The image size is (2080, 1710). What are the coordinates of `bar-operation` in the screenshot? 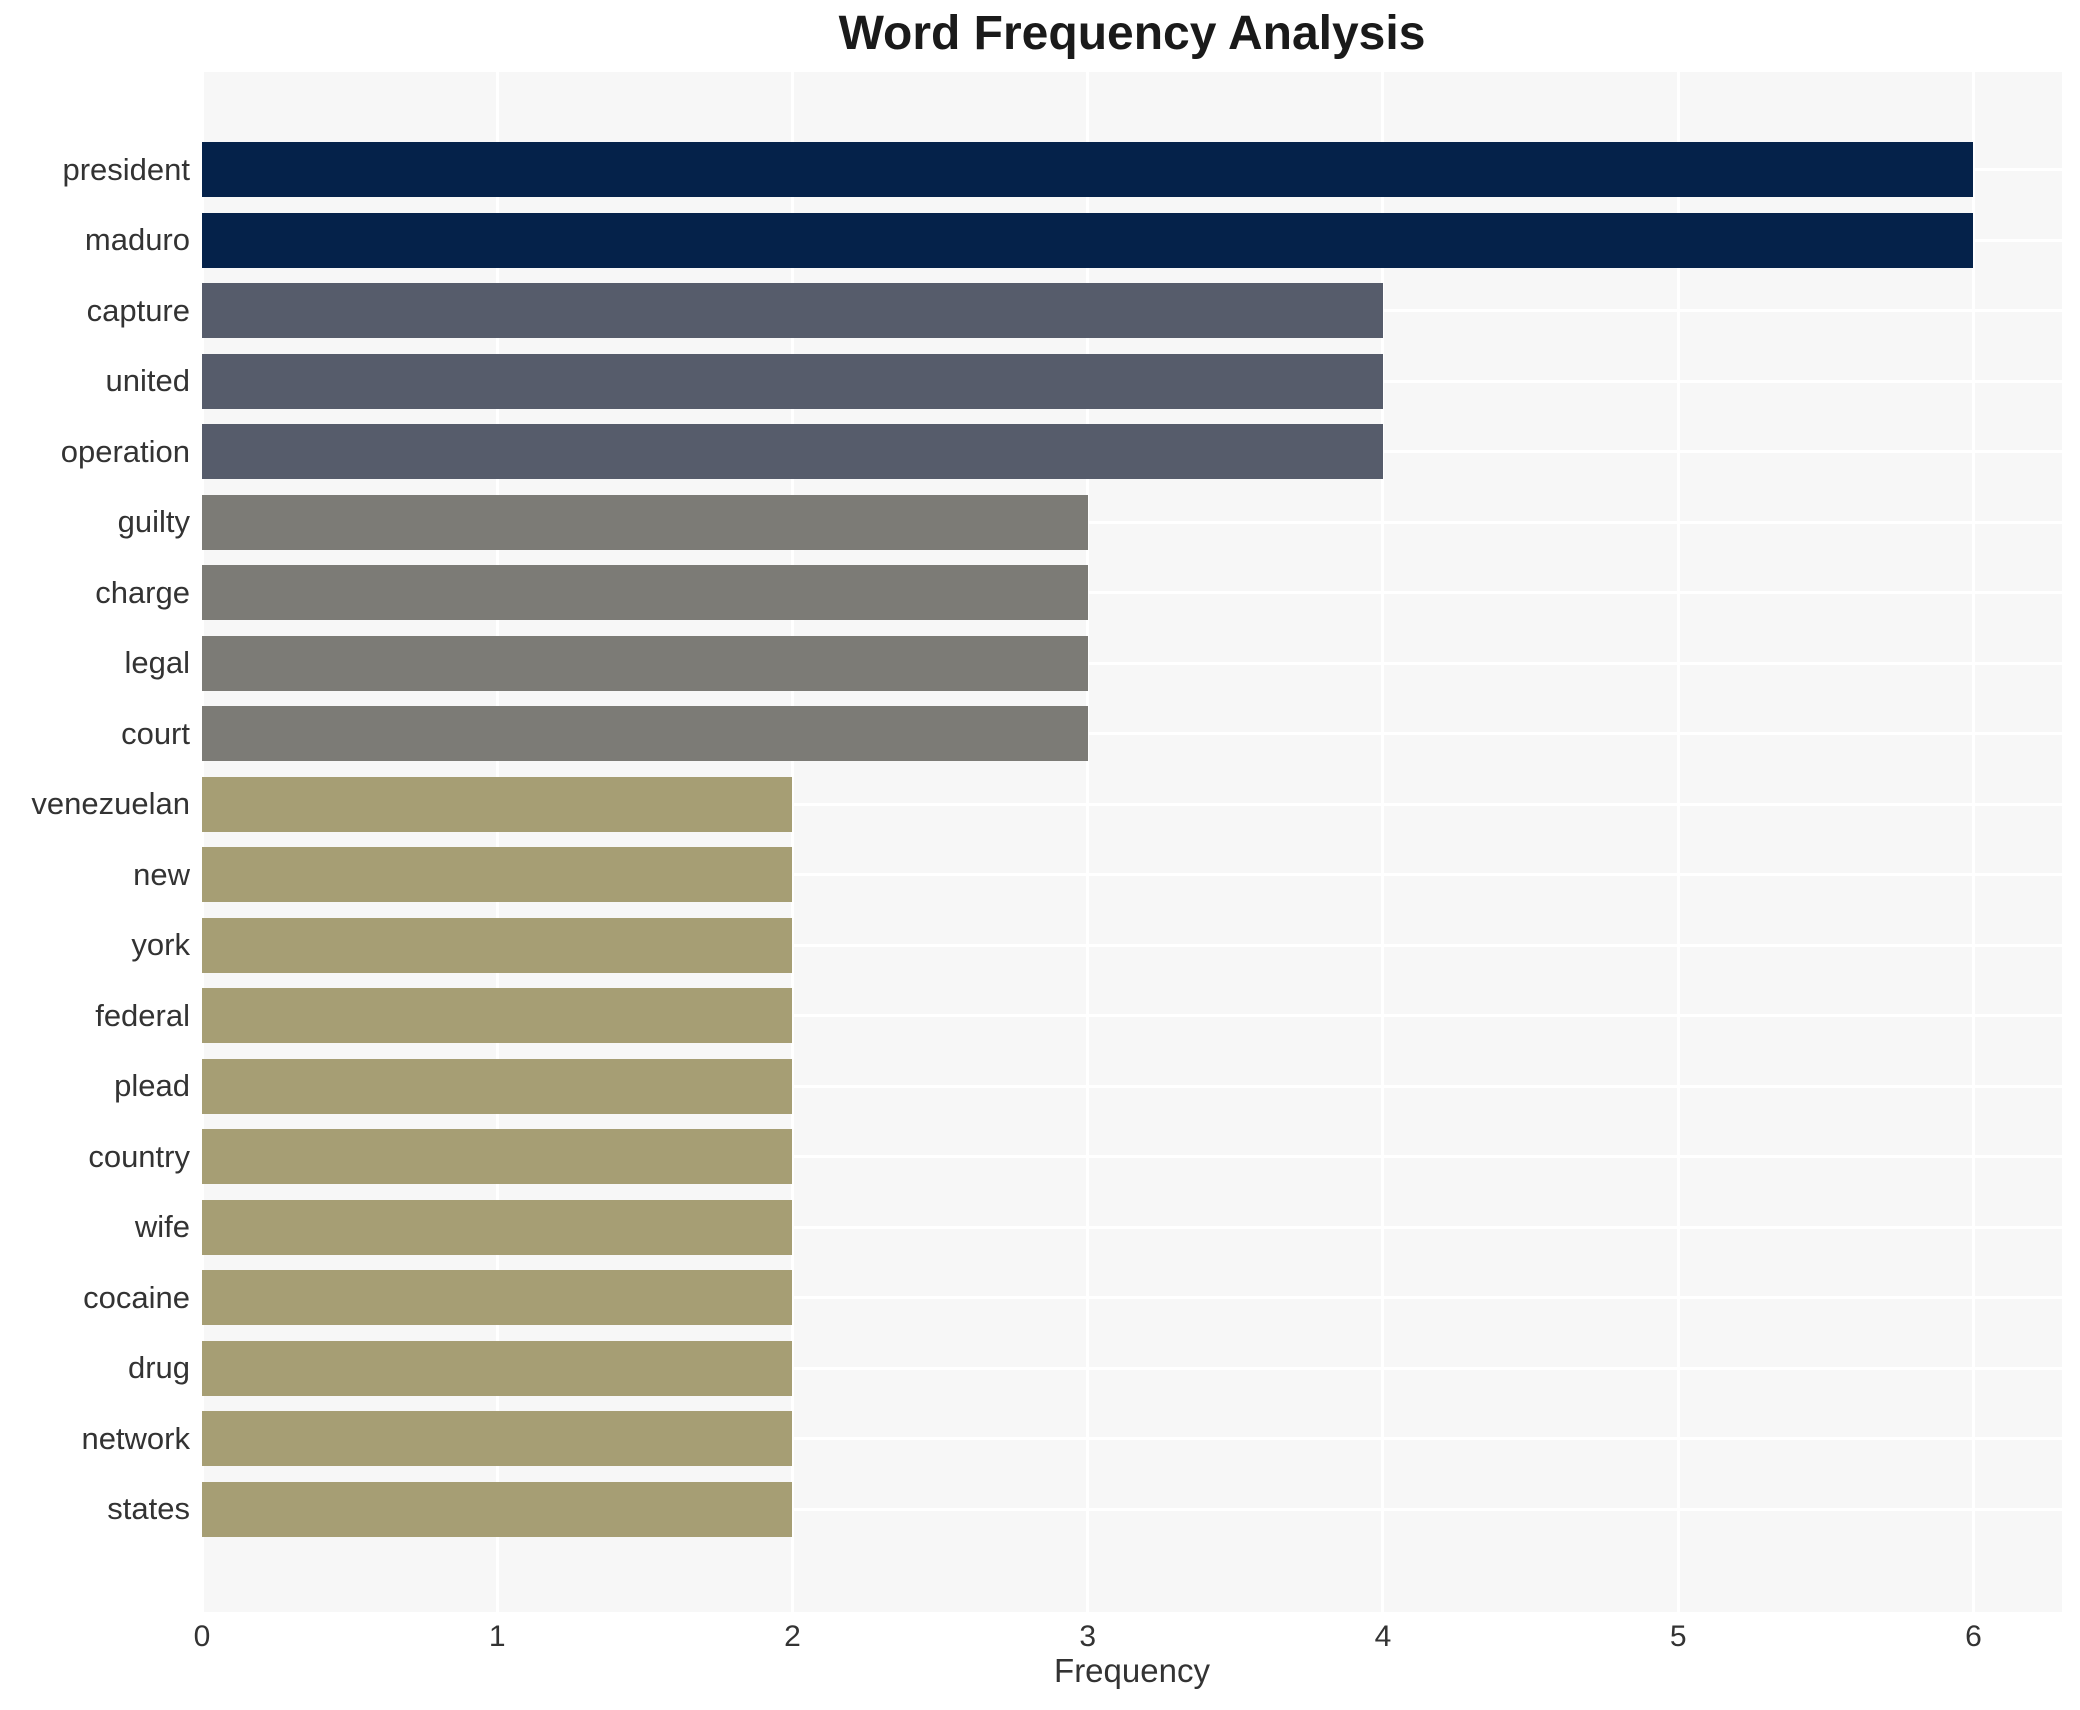 It's located at (792, 451).